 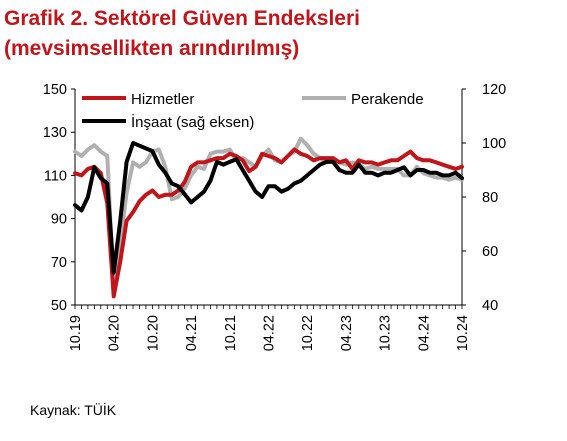 I want to click on right-tick-label: 60, so click(x=490, y=252).